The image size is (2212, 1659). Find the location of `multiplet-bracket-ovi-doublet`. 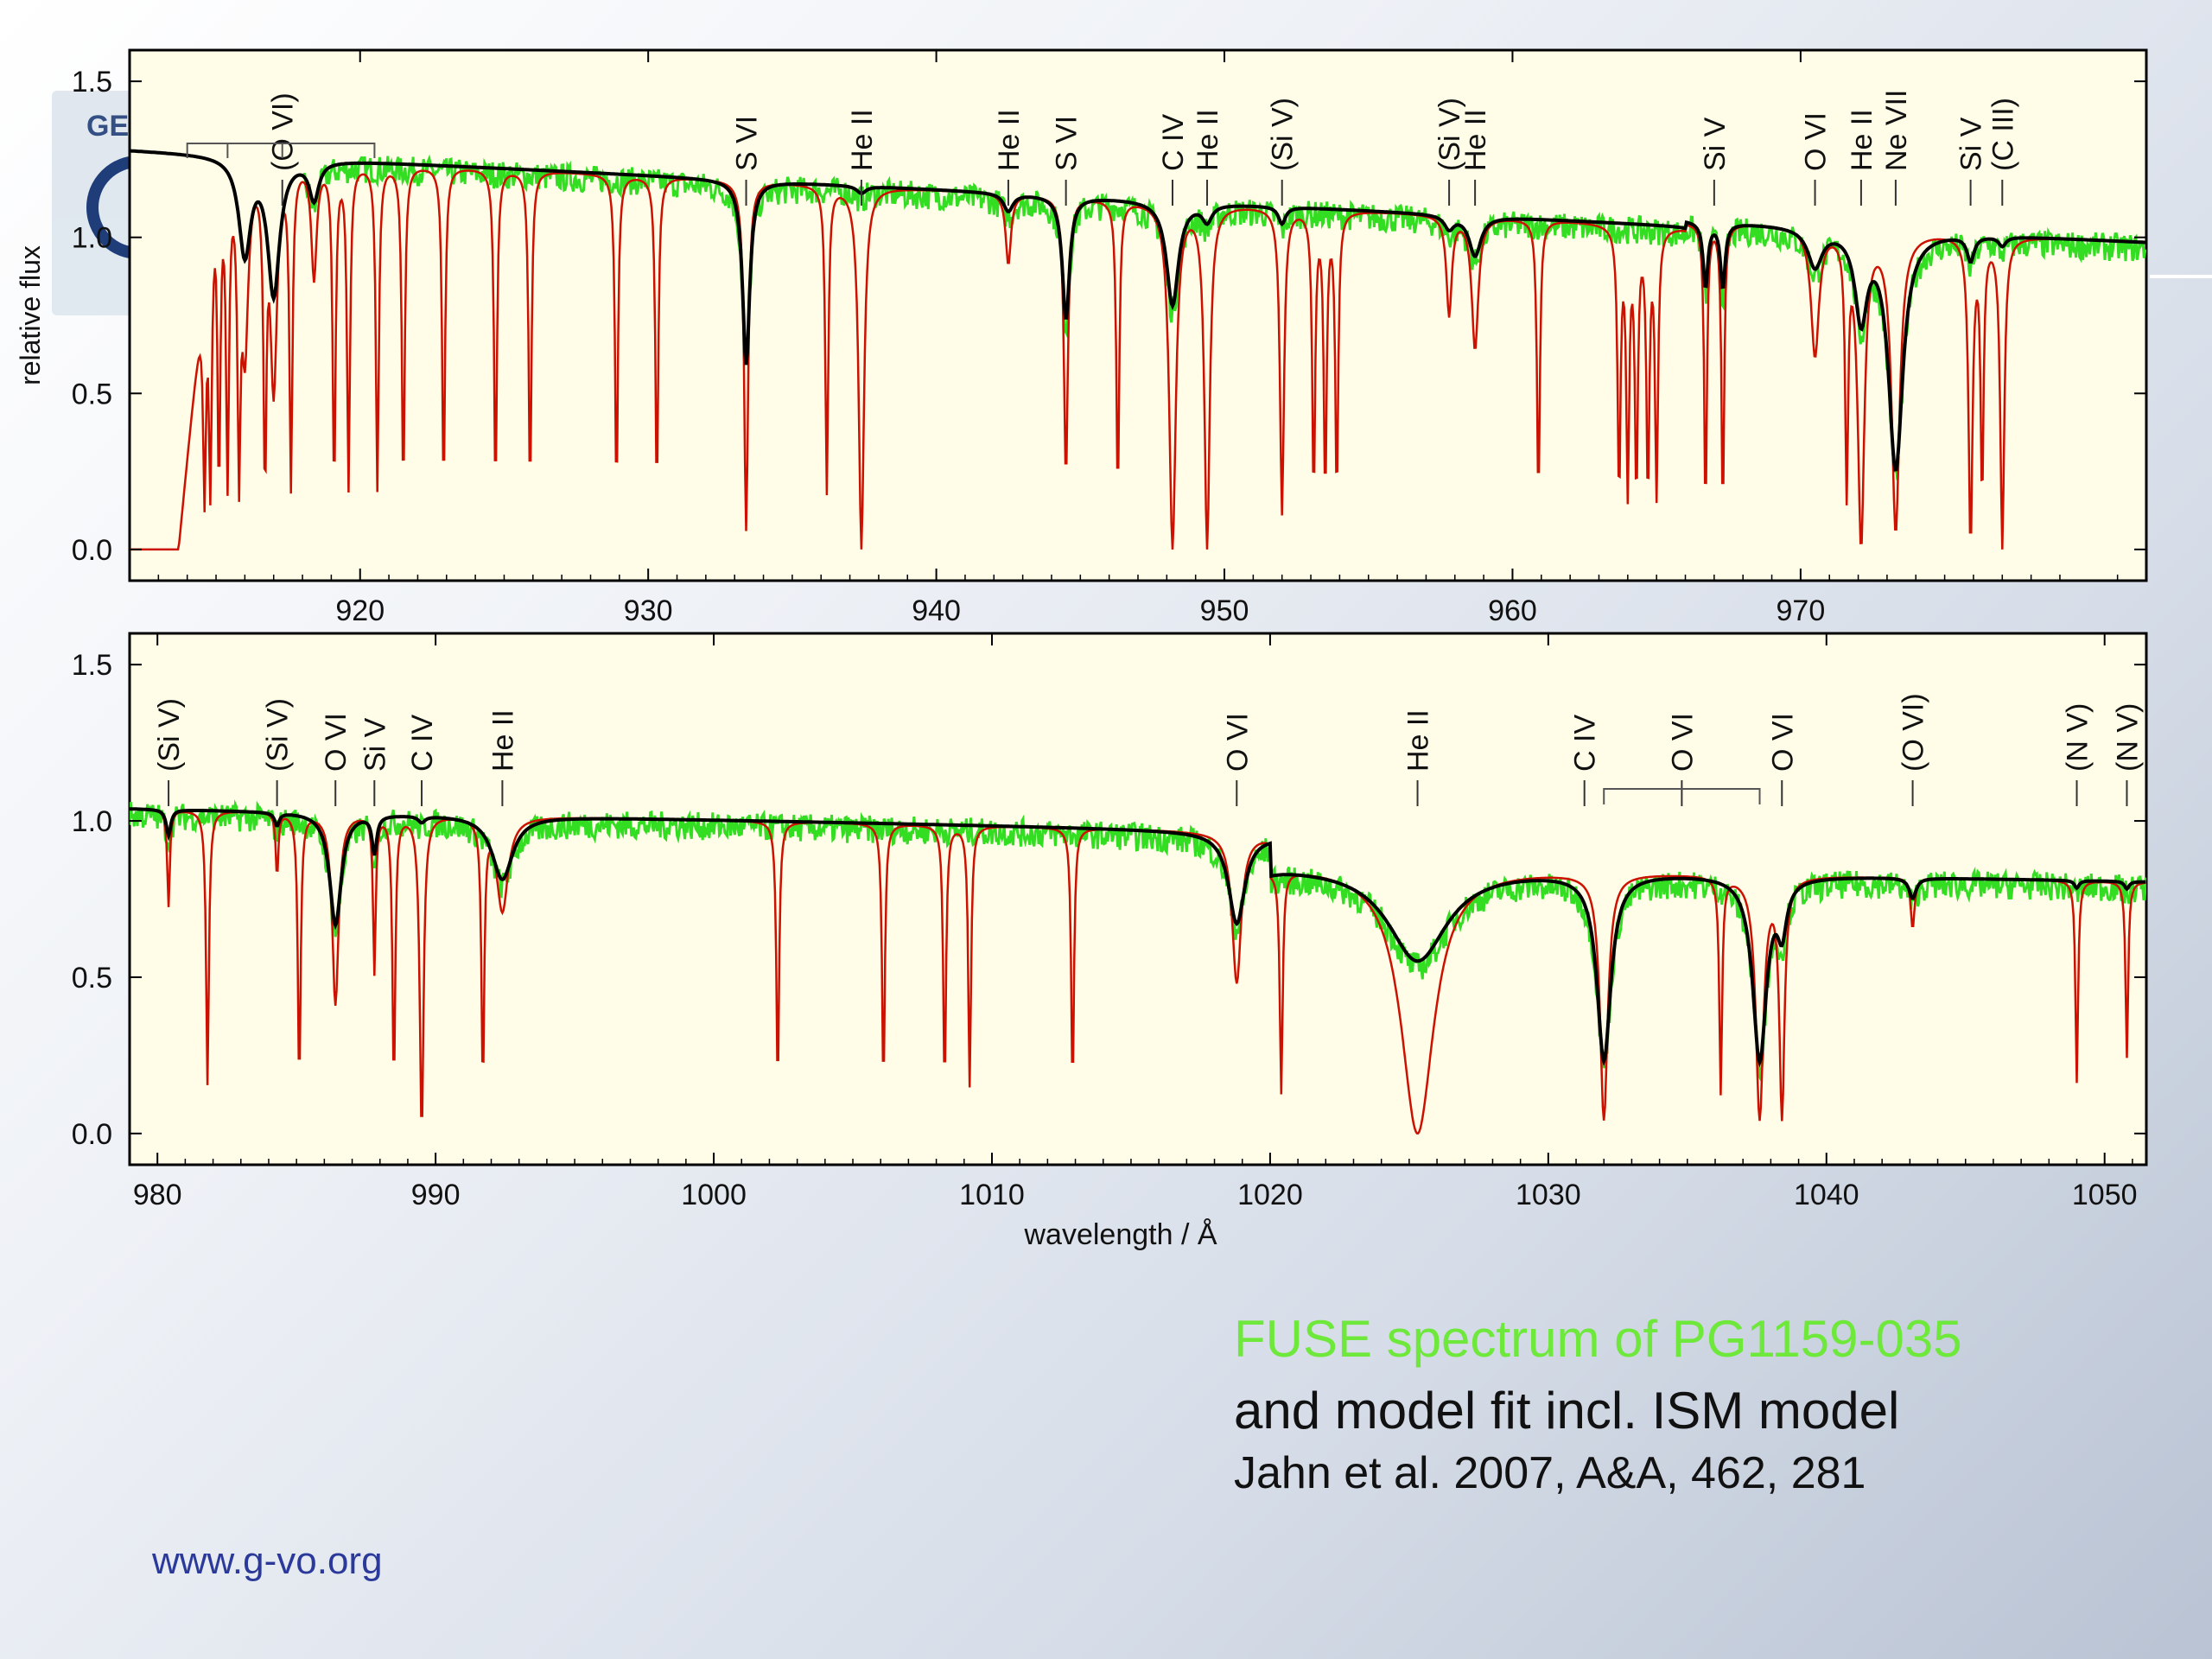

multiplet-bracket-ovi-doublet is located at coordinates (1682, 796).